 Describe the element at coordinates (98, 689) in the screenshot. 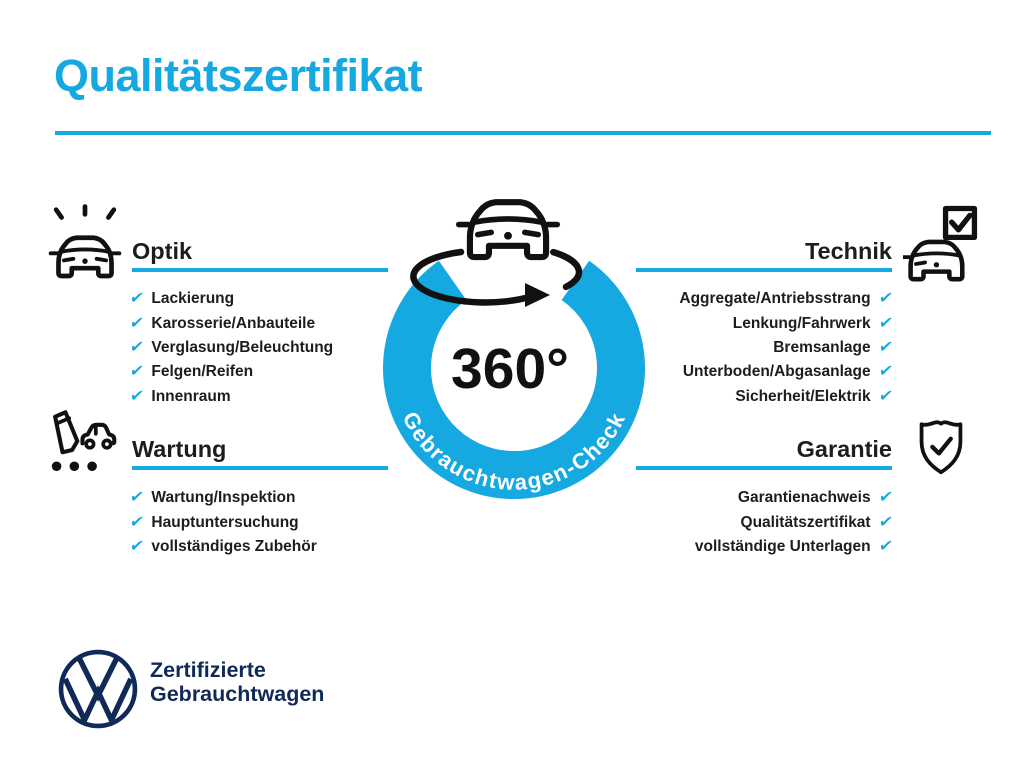

I see `vw-logo` at that location.